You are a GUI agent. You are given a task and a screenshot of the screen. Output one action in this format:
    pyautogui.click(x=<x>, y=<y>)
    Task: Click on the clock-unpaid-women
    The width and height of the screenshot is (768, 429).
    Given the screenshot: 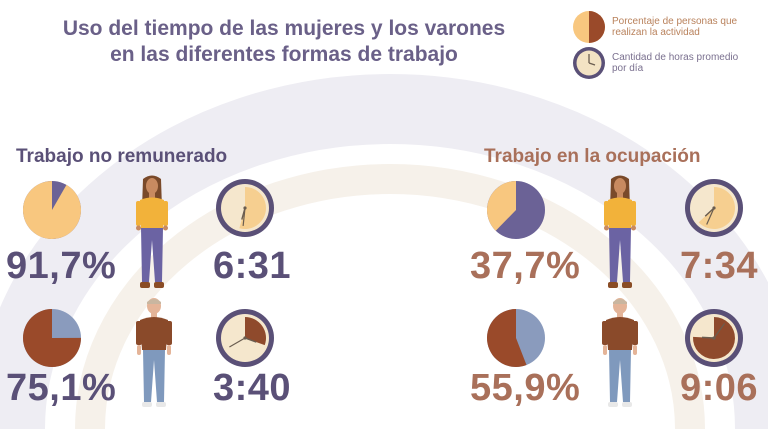 What is the action you would take?
    pyautogui.click(x=245, y=208)
    